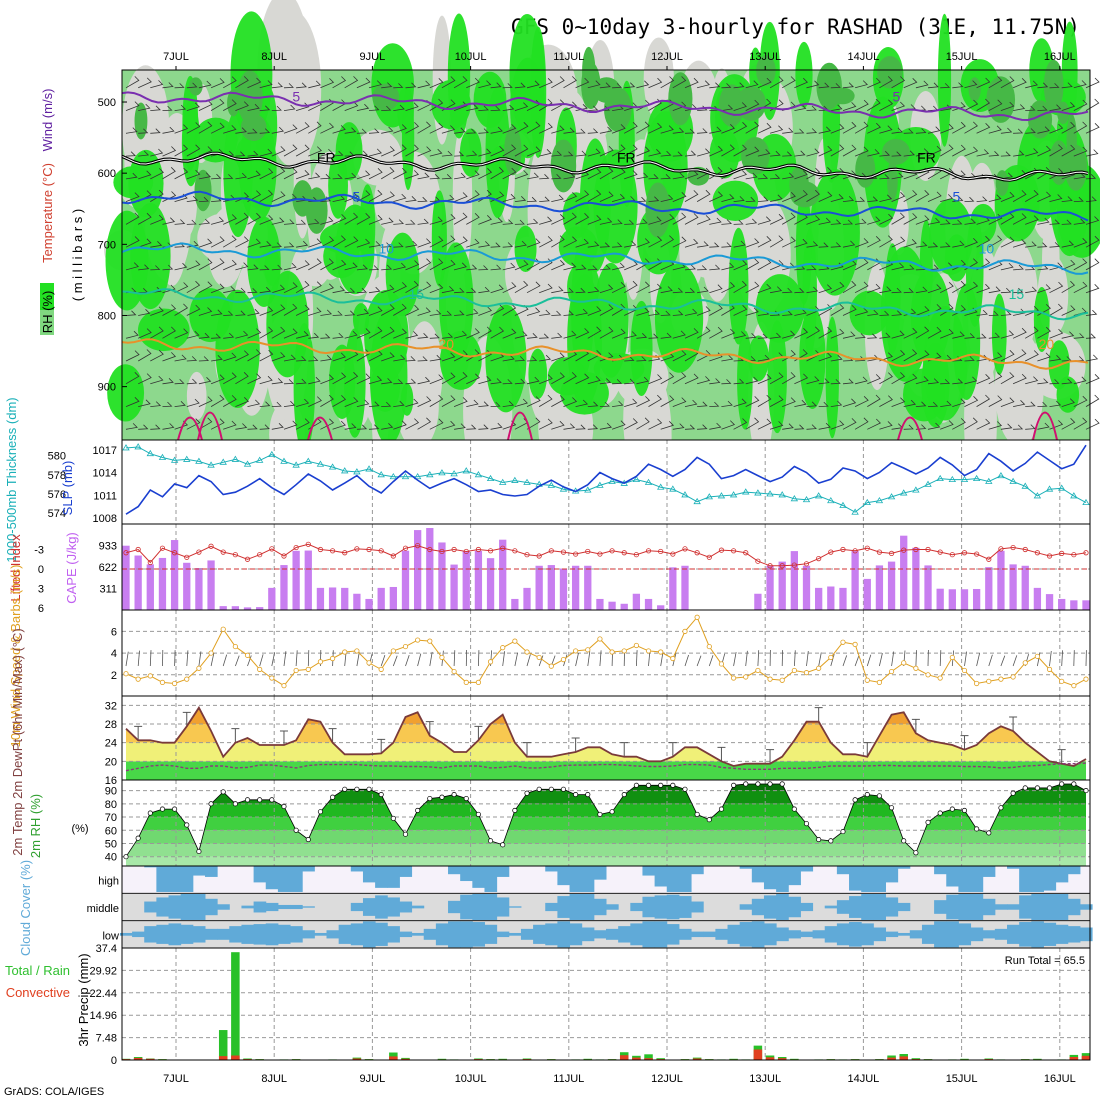 The height and width of the screenshot is (1100, 1100). I want to click on date-label-bottom: 10JUL, so click(471, 1079).